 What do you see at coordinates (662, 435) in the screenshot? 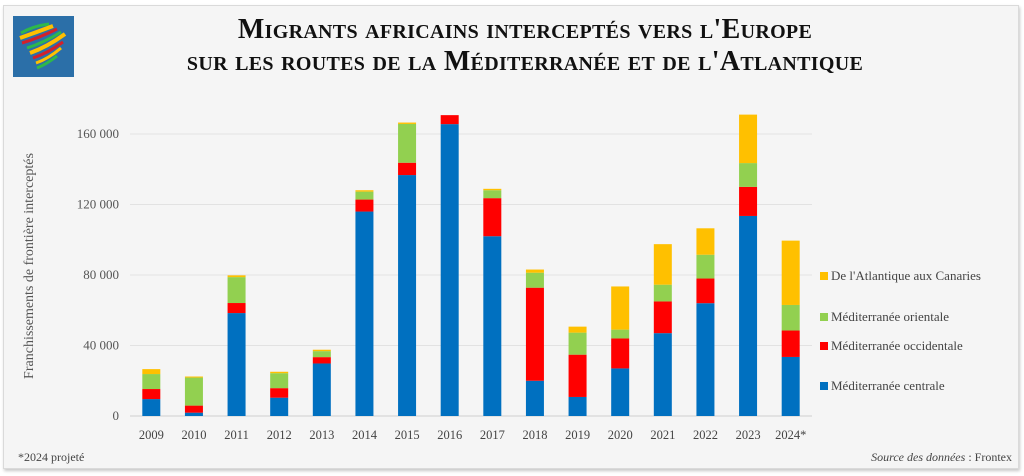
I see `x-tick-label: 2021` at bounding box center [662, 435].